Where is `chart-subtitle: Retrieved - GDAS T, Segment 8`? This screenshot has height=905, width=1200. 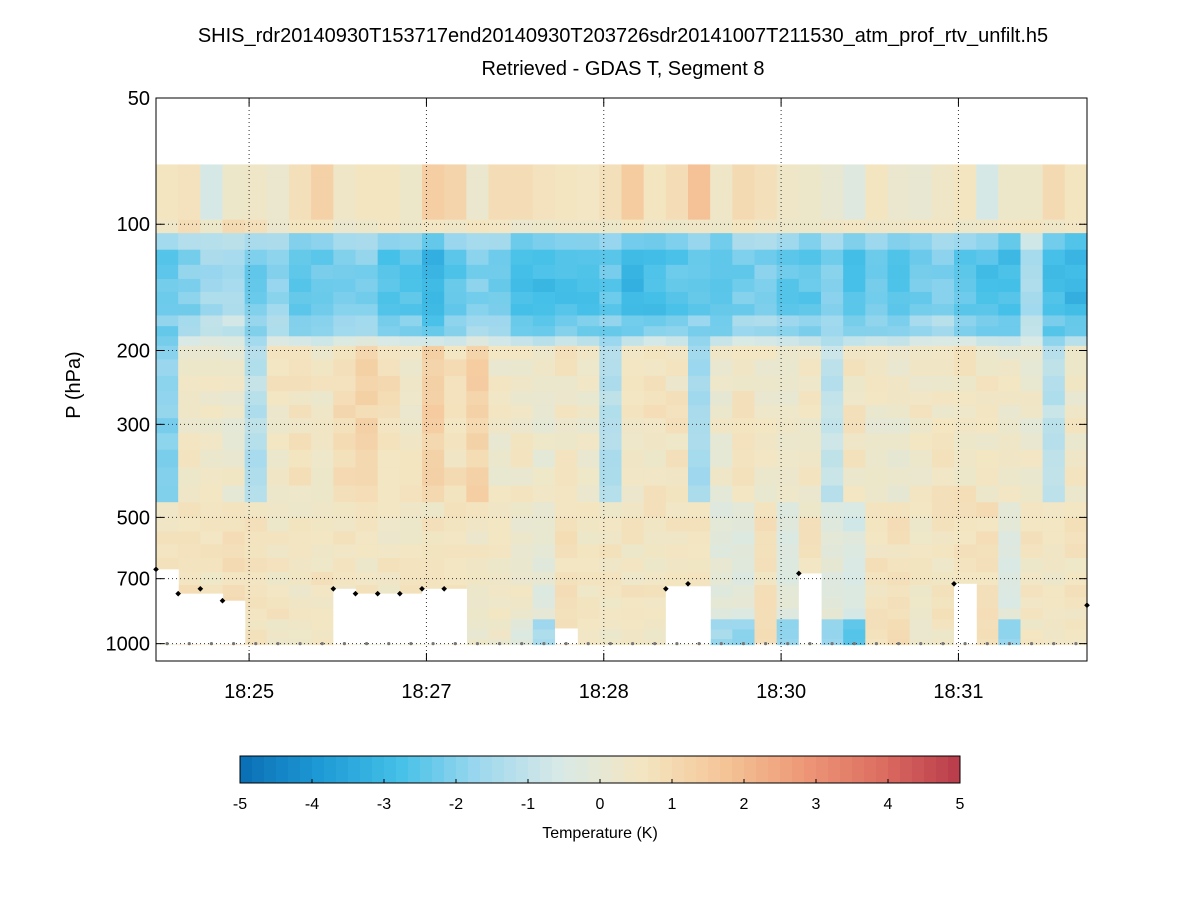
chart-subtitle: Retrieved - GDAS T, Segment 8 is located at coordinates (622, 69).